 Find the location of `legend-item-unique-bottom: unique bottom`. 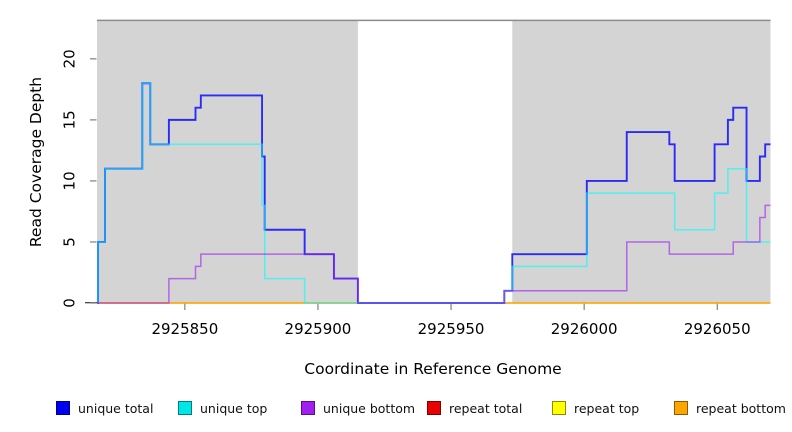

legend-item-unique-bottom: unique bottom is located at coordinates (358, 408).